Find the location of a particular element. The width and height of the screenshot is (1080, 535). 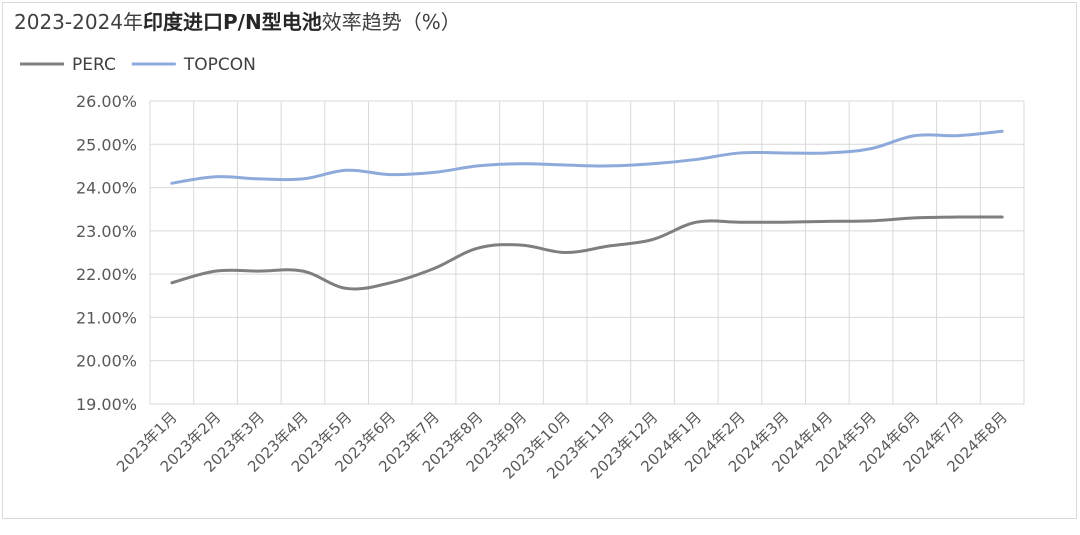

y-tick-label: 25.00% is located at coordinates (106, 144).